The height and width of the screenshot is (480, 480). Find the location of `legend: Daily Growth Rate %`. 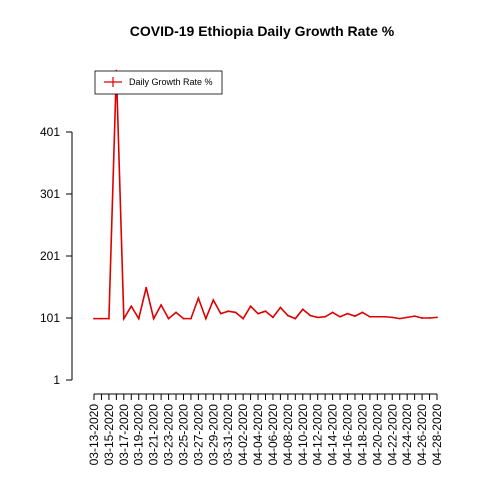

legend: Daily Growth Rate % is located at coordinates (158, 82).